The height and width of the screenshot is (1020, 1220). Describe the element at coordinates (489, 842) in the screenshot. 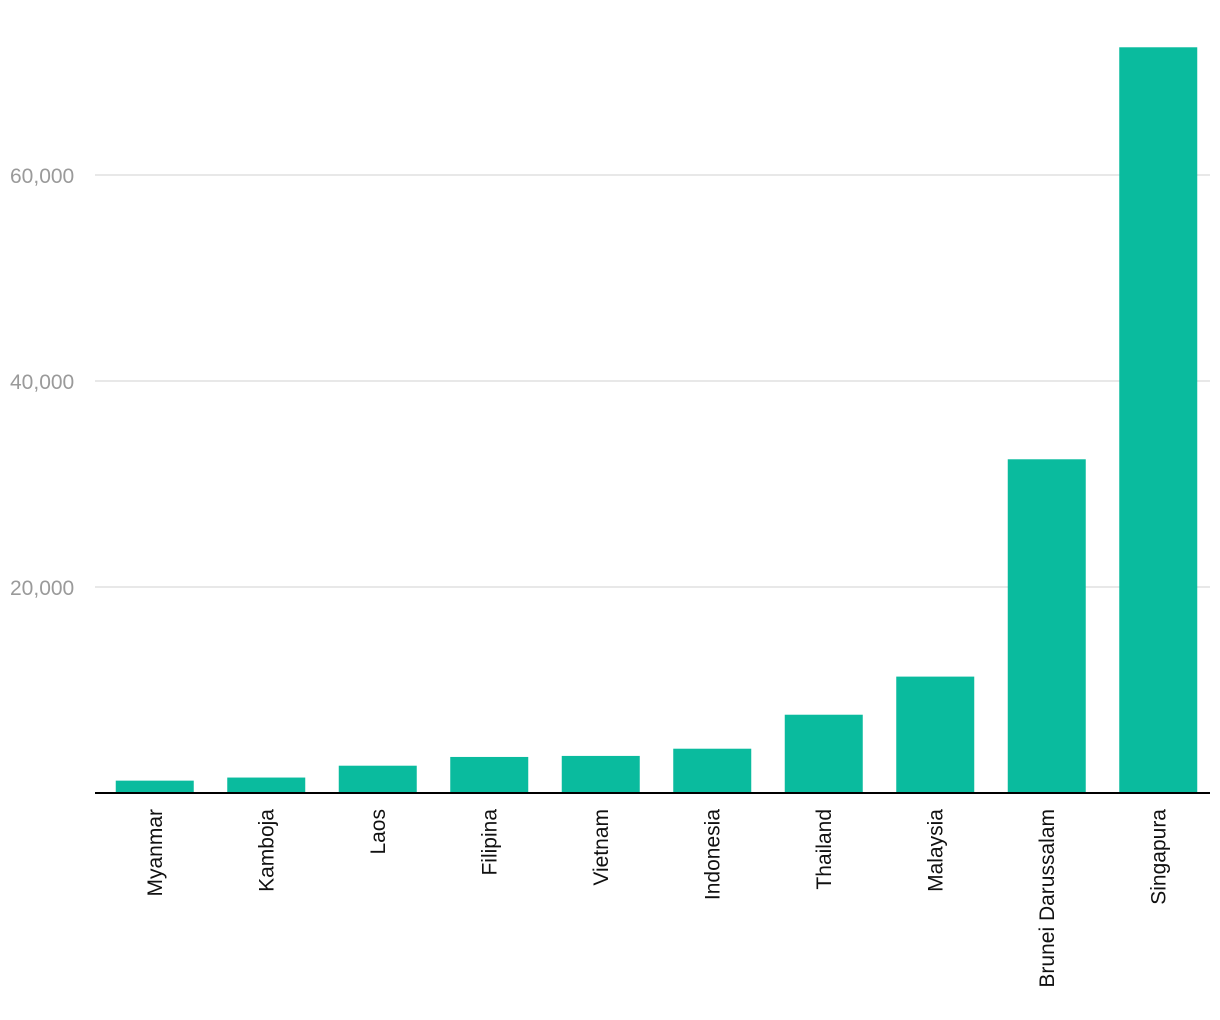

I see `x-tick-label-filipina: Filipina` at that location.